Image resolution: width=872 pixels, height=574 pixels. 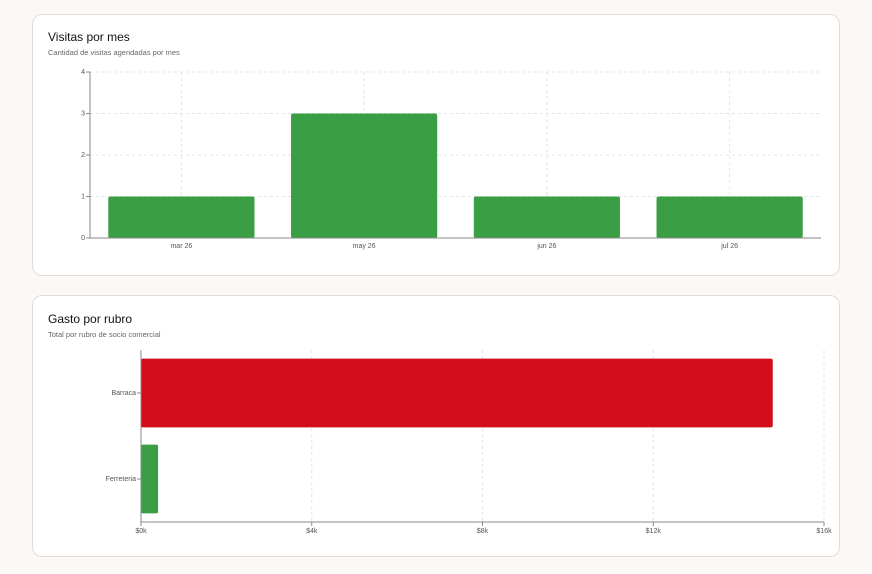 I want to click on y-tick-label: 3, so click(x=83, y=113).